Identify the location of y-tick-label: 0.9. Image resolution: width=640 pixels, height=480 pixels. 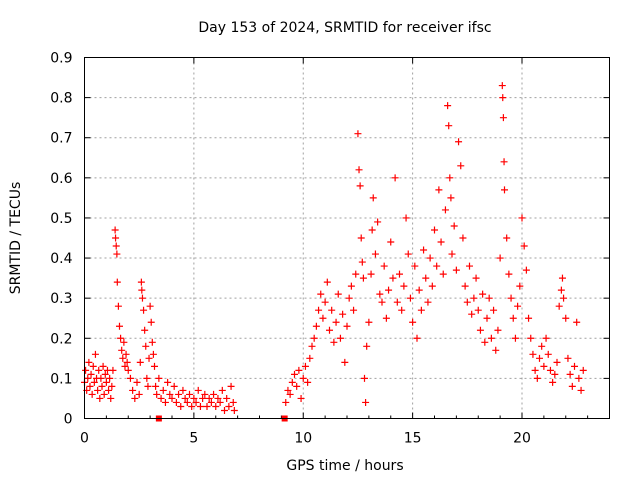
(61, 59).